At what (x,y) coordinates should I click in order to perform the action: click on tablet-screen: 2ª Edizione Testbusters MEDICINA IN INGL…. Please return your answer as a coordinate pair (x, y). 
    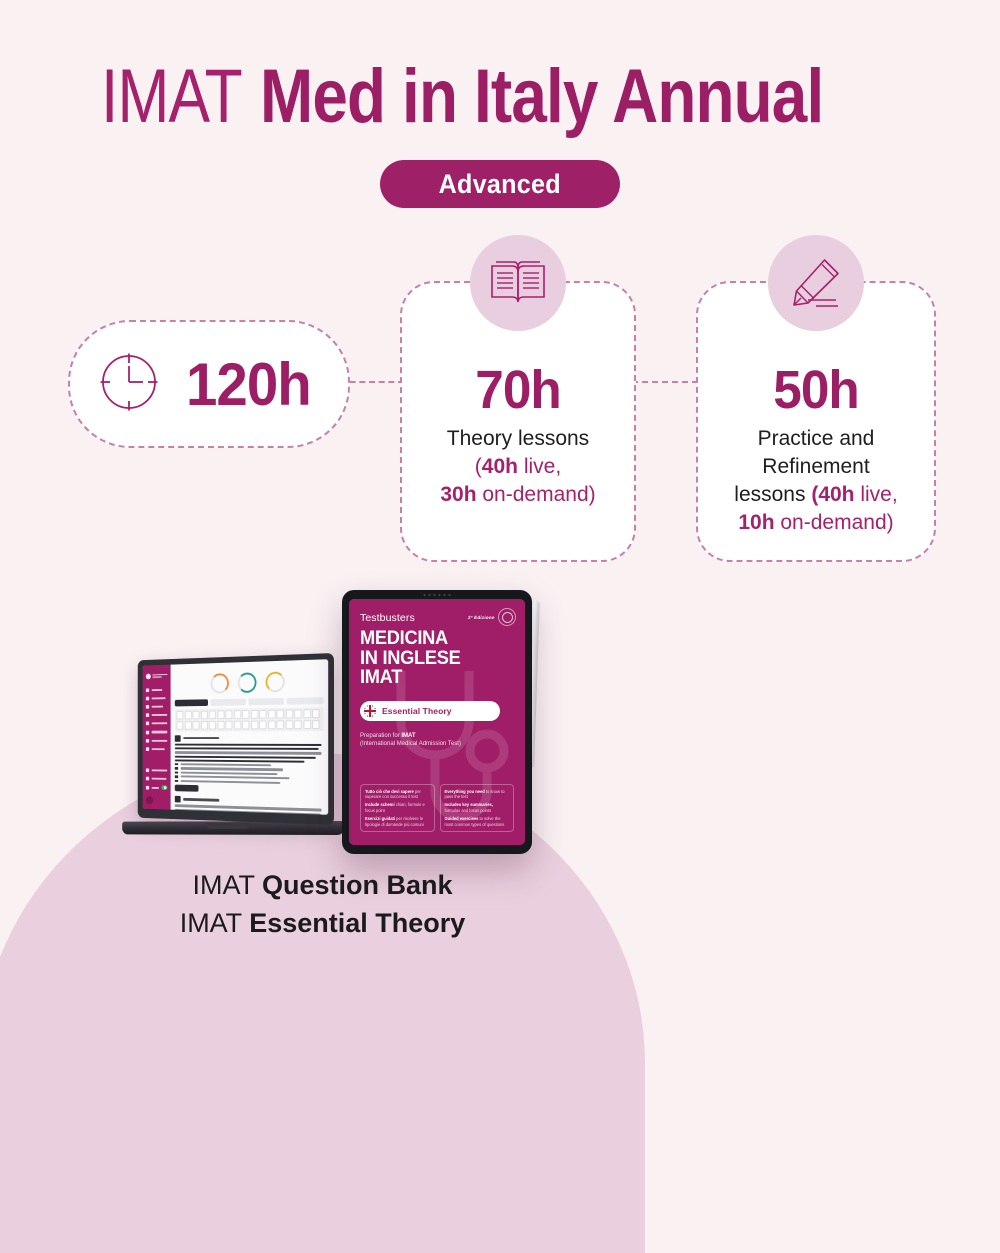
    Looking at the image, I should click on (437, 722).